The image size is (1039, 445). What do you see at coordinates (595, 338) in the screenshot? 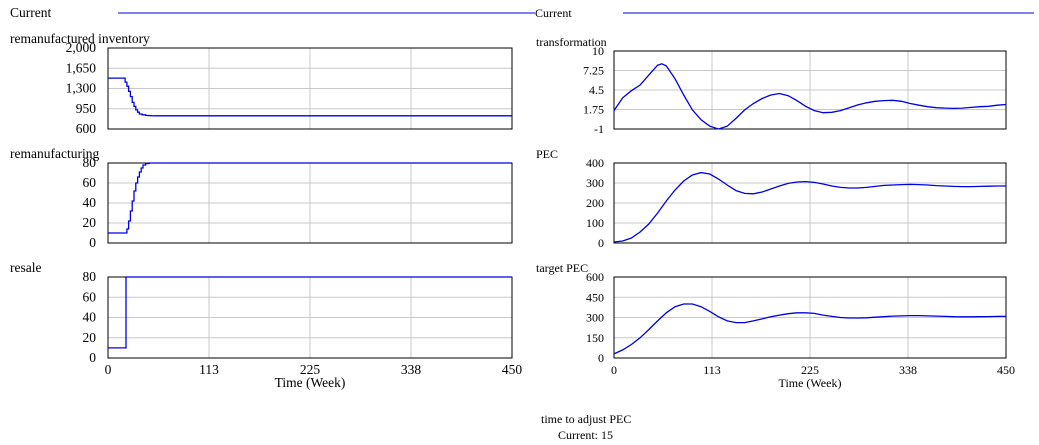
I see `y-tick-label: 150` at bounding box center [595, 338].